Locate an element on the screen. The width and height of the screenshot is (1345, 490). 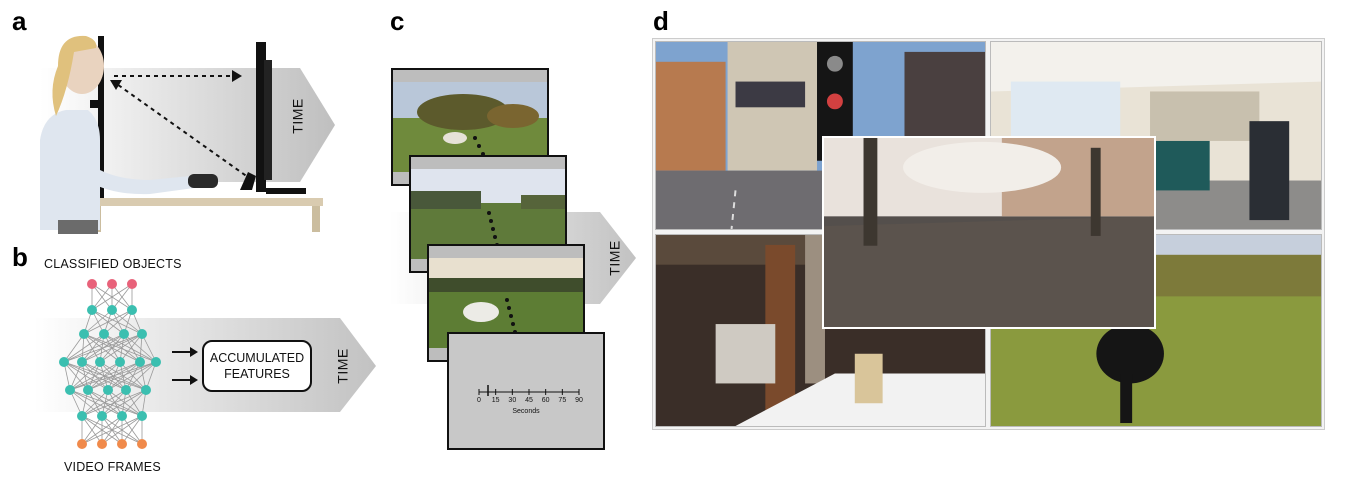
timeline-tick-label: 0 is located at coordinates (479, 400).